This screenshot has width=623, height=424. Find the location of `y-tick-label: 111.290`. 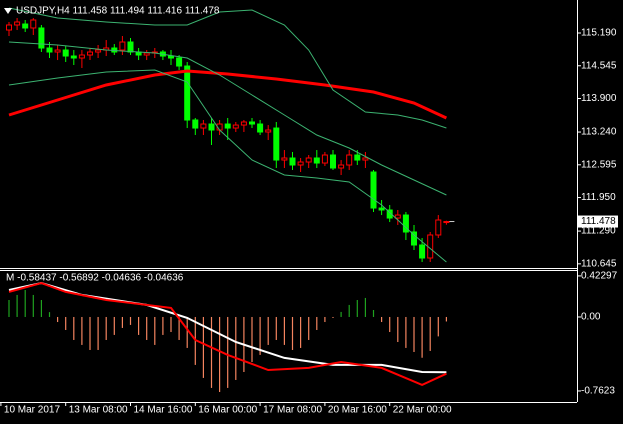

y-tick-label: 111.290 is located at coordinates (598, 231).